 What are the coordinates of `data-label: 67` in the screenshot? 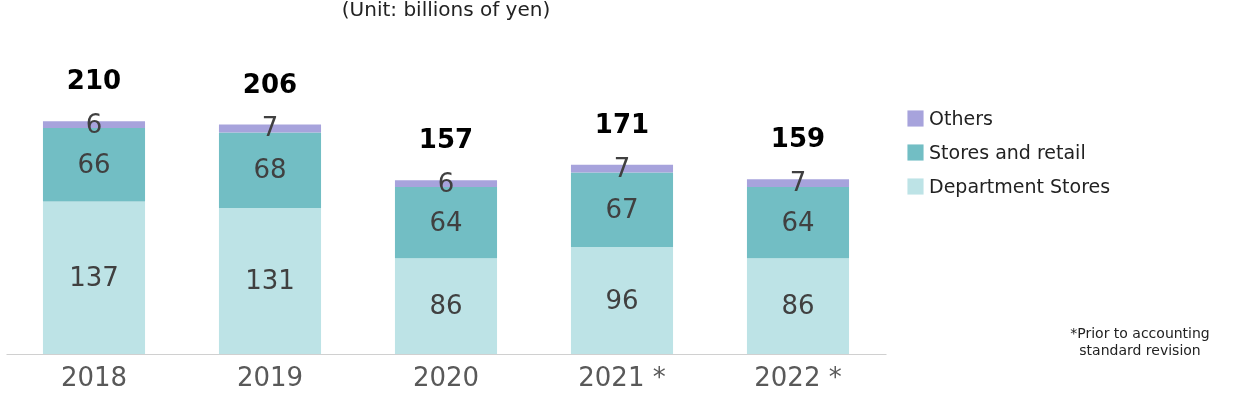 It's located at (622, 208).